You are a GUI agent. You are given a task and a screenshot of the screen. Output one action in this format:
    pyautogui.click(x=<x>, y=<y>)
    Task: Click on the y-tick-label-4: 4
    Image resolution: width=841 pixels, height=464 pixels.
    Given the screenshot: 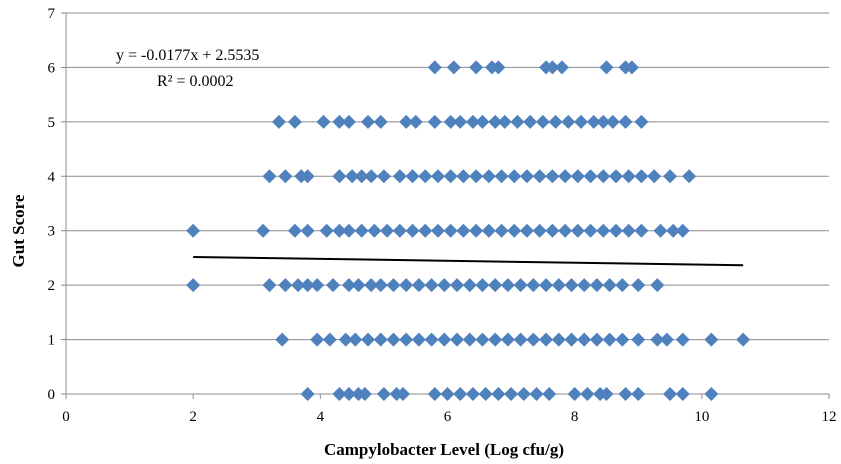 What is the action you would take?
    pyautogui.click(x=52, y=177)
    